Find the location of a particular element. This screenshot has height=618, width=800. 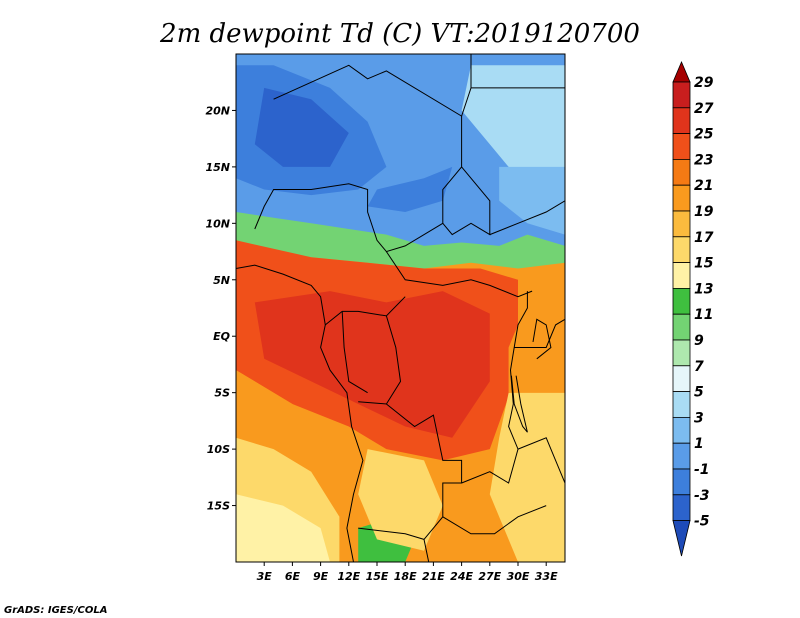

y-axis-ticks: 20N 15N 10N 5N EQ 5S 10S 15S is located at coordinates (220, 308).